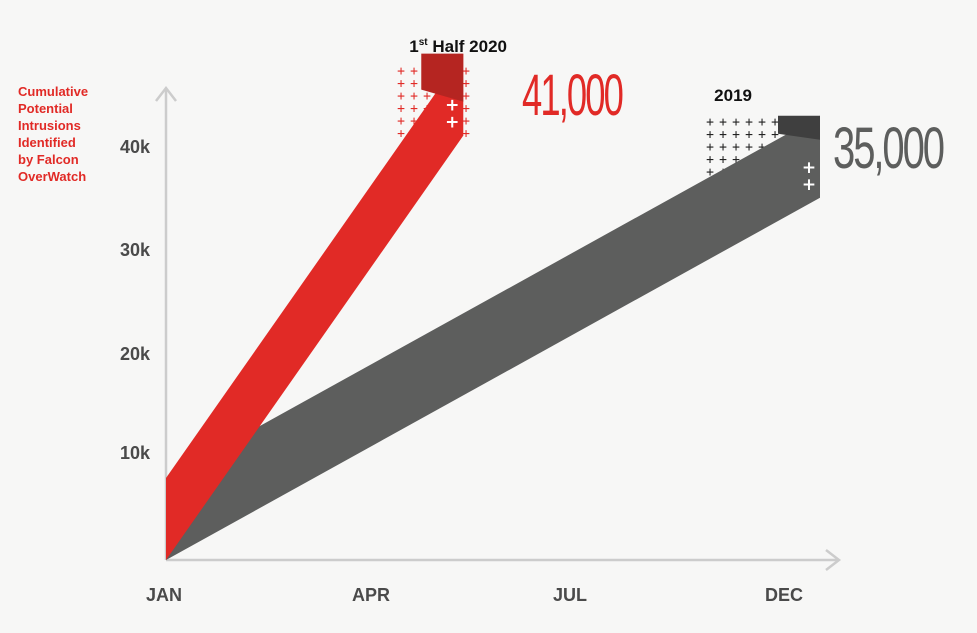  What do you see at coordinates (45, 108) in the screenshot?
I see `y-axis-title-line: Potential` at bounding box center [45, 108].